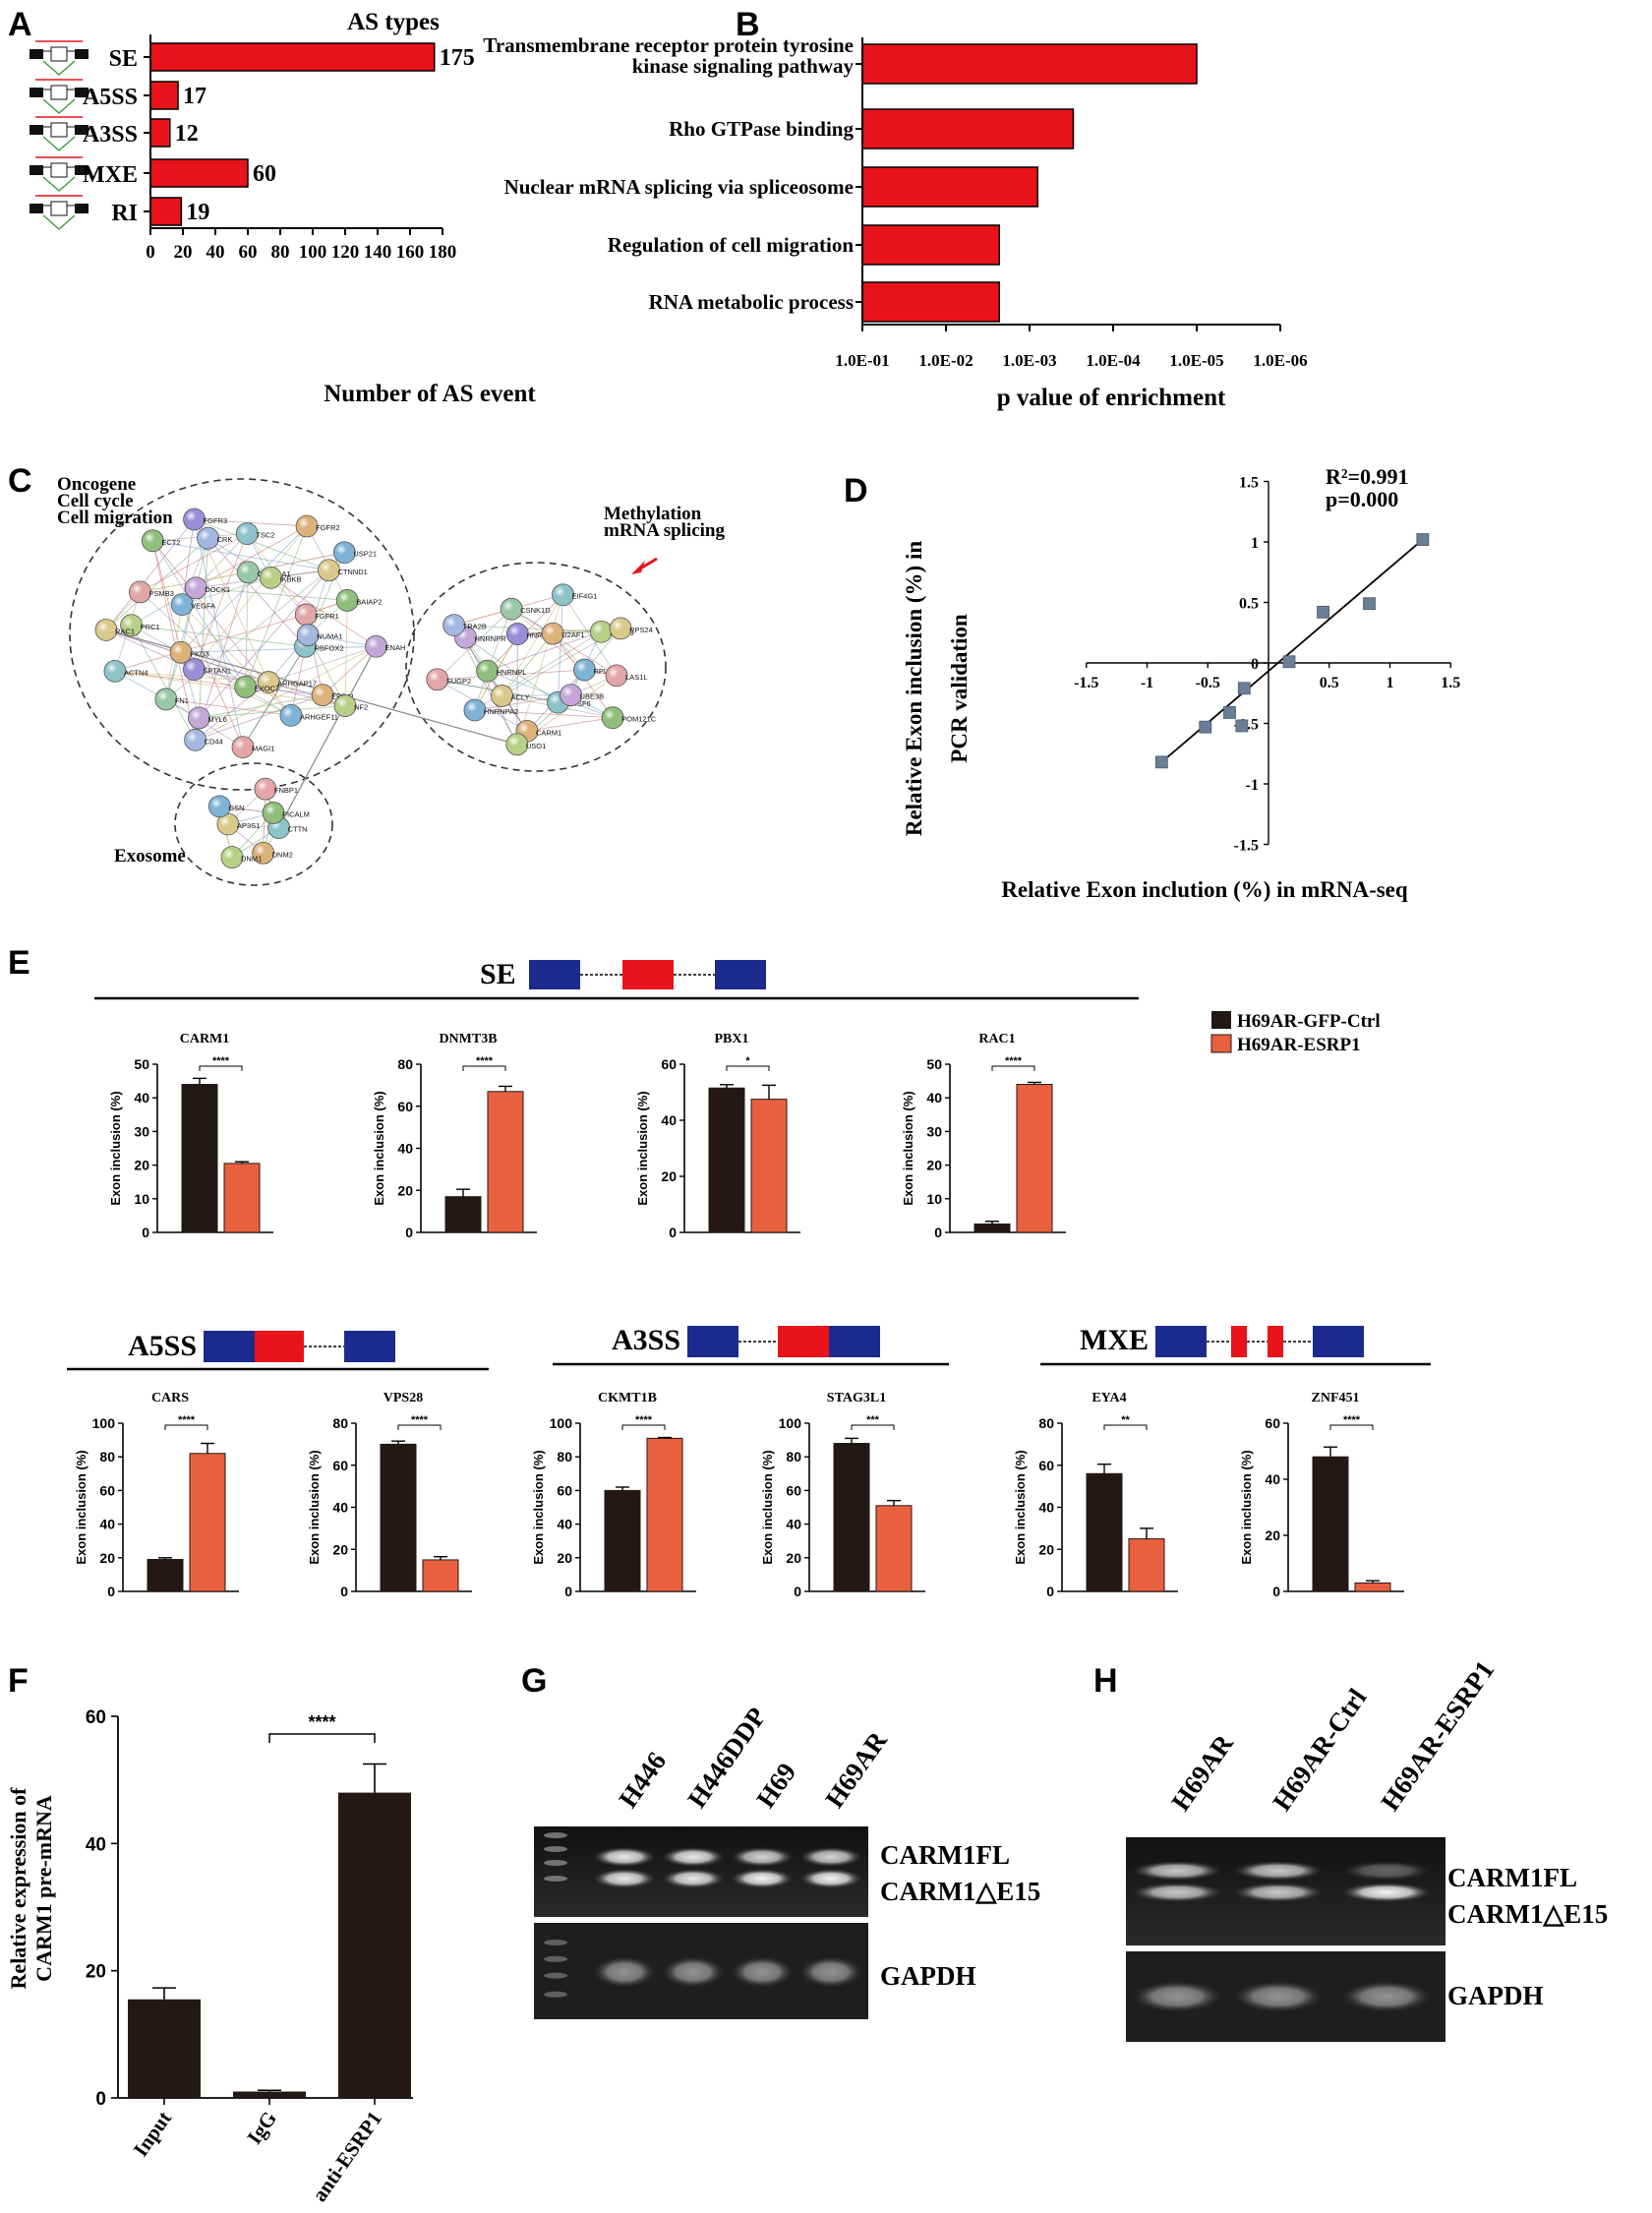  I want to click on e-y-tick-label: 50, so click(934, 1064).